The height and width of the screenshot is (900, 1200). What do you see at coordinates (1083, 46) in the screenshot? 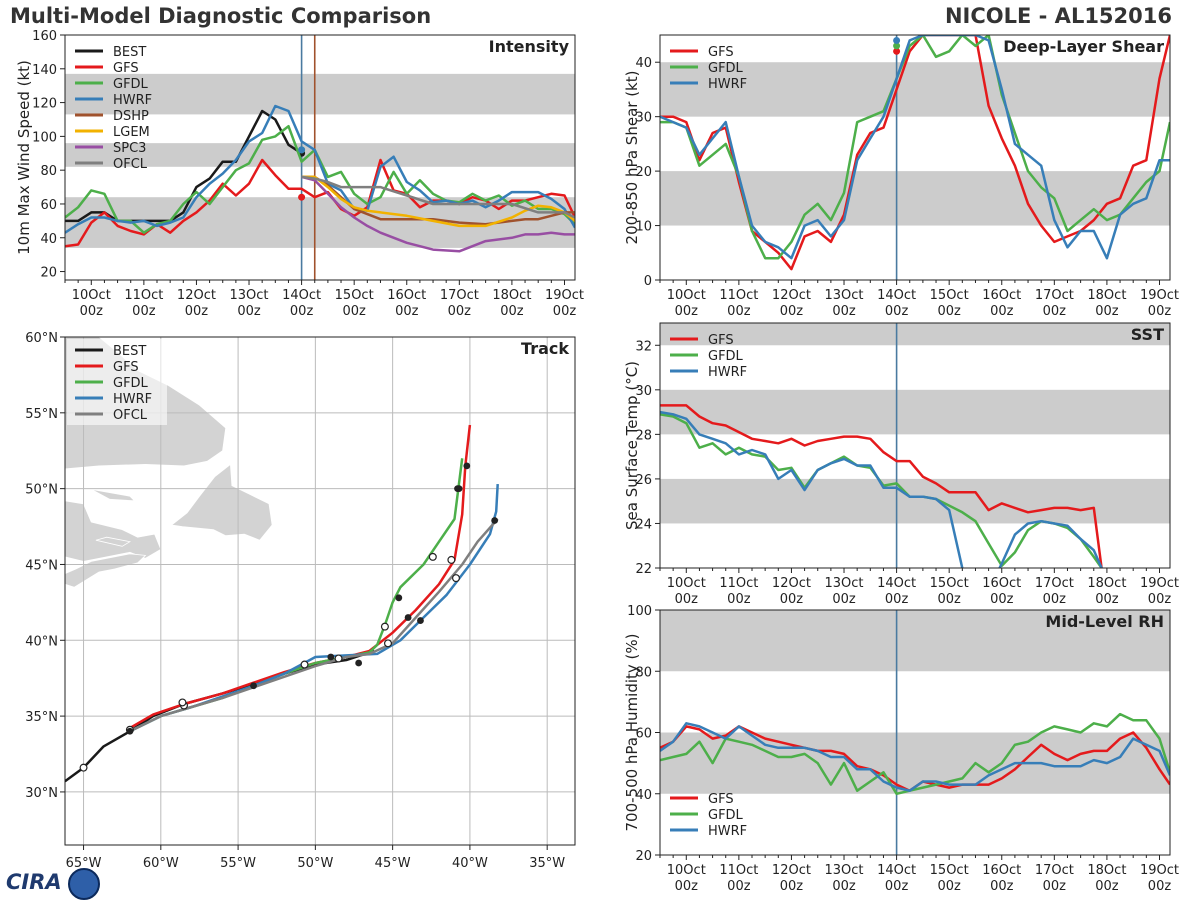
I see `panel-title: Deep-Layer Shear` at bounding box center [1083, 46].